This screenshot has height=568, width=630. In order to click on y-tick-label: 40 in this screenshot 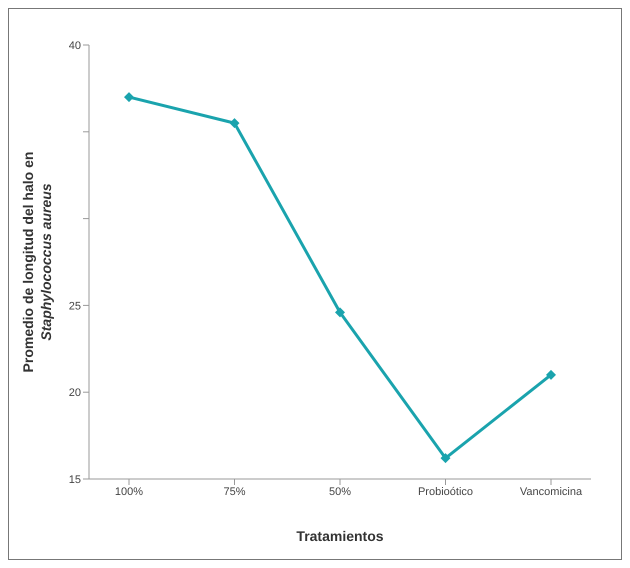, I will do `click(74, 46)`.